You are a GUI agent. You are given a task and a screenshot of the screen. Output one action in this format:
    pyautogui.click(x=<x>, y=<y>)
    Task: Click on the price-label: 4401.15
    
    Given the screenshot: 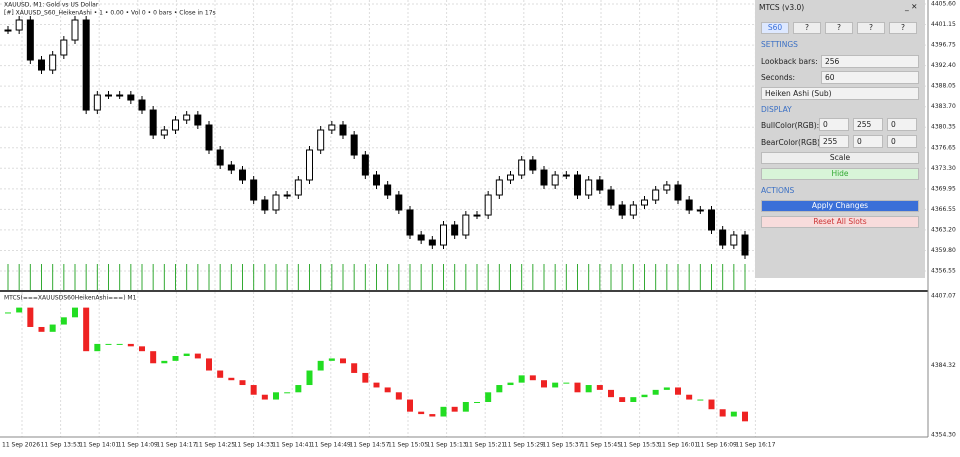 What is the action you would take?
    pyautogui.click(x=943, y=24)
    